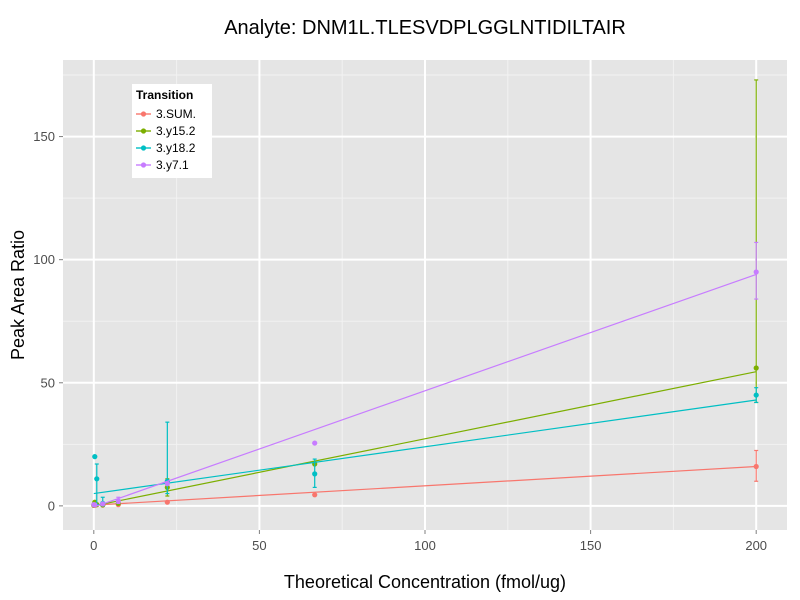  I want to click on y-tick-label: 150, so click(44, 136).